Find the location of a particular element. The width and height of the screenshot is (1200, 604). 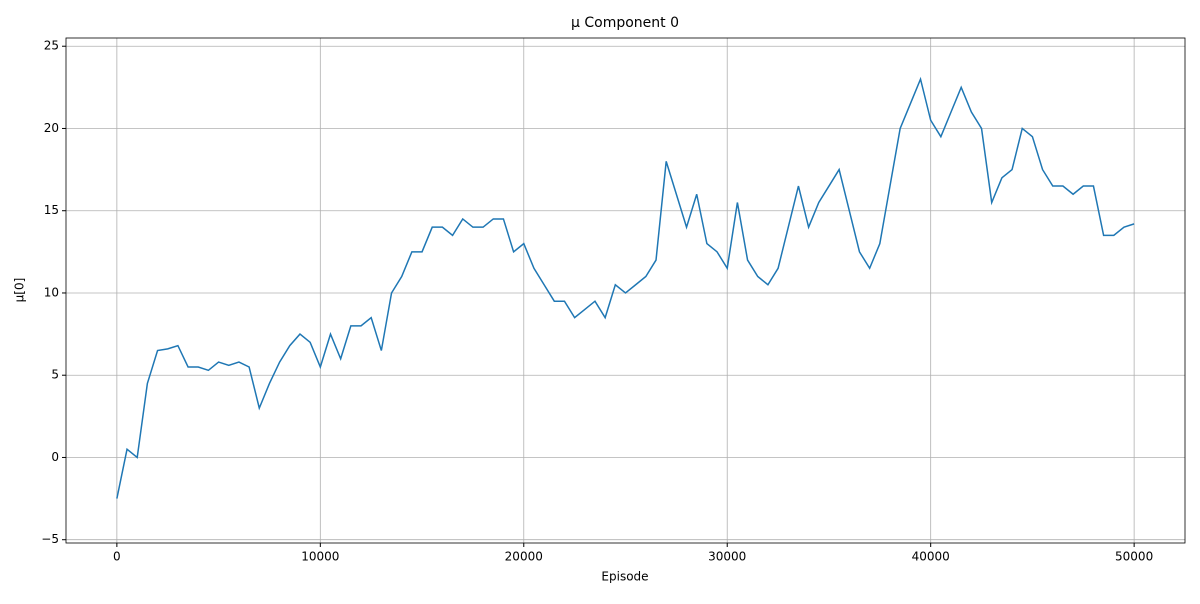

y-tick-label: −5 is located at coordinates (50, 539).